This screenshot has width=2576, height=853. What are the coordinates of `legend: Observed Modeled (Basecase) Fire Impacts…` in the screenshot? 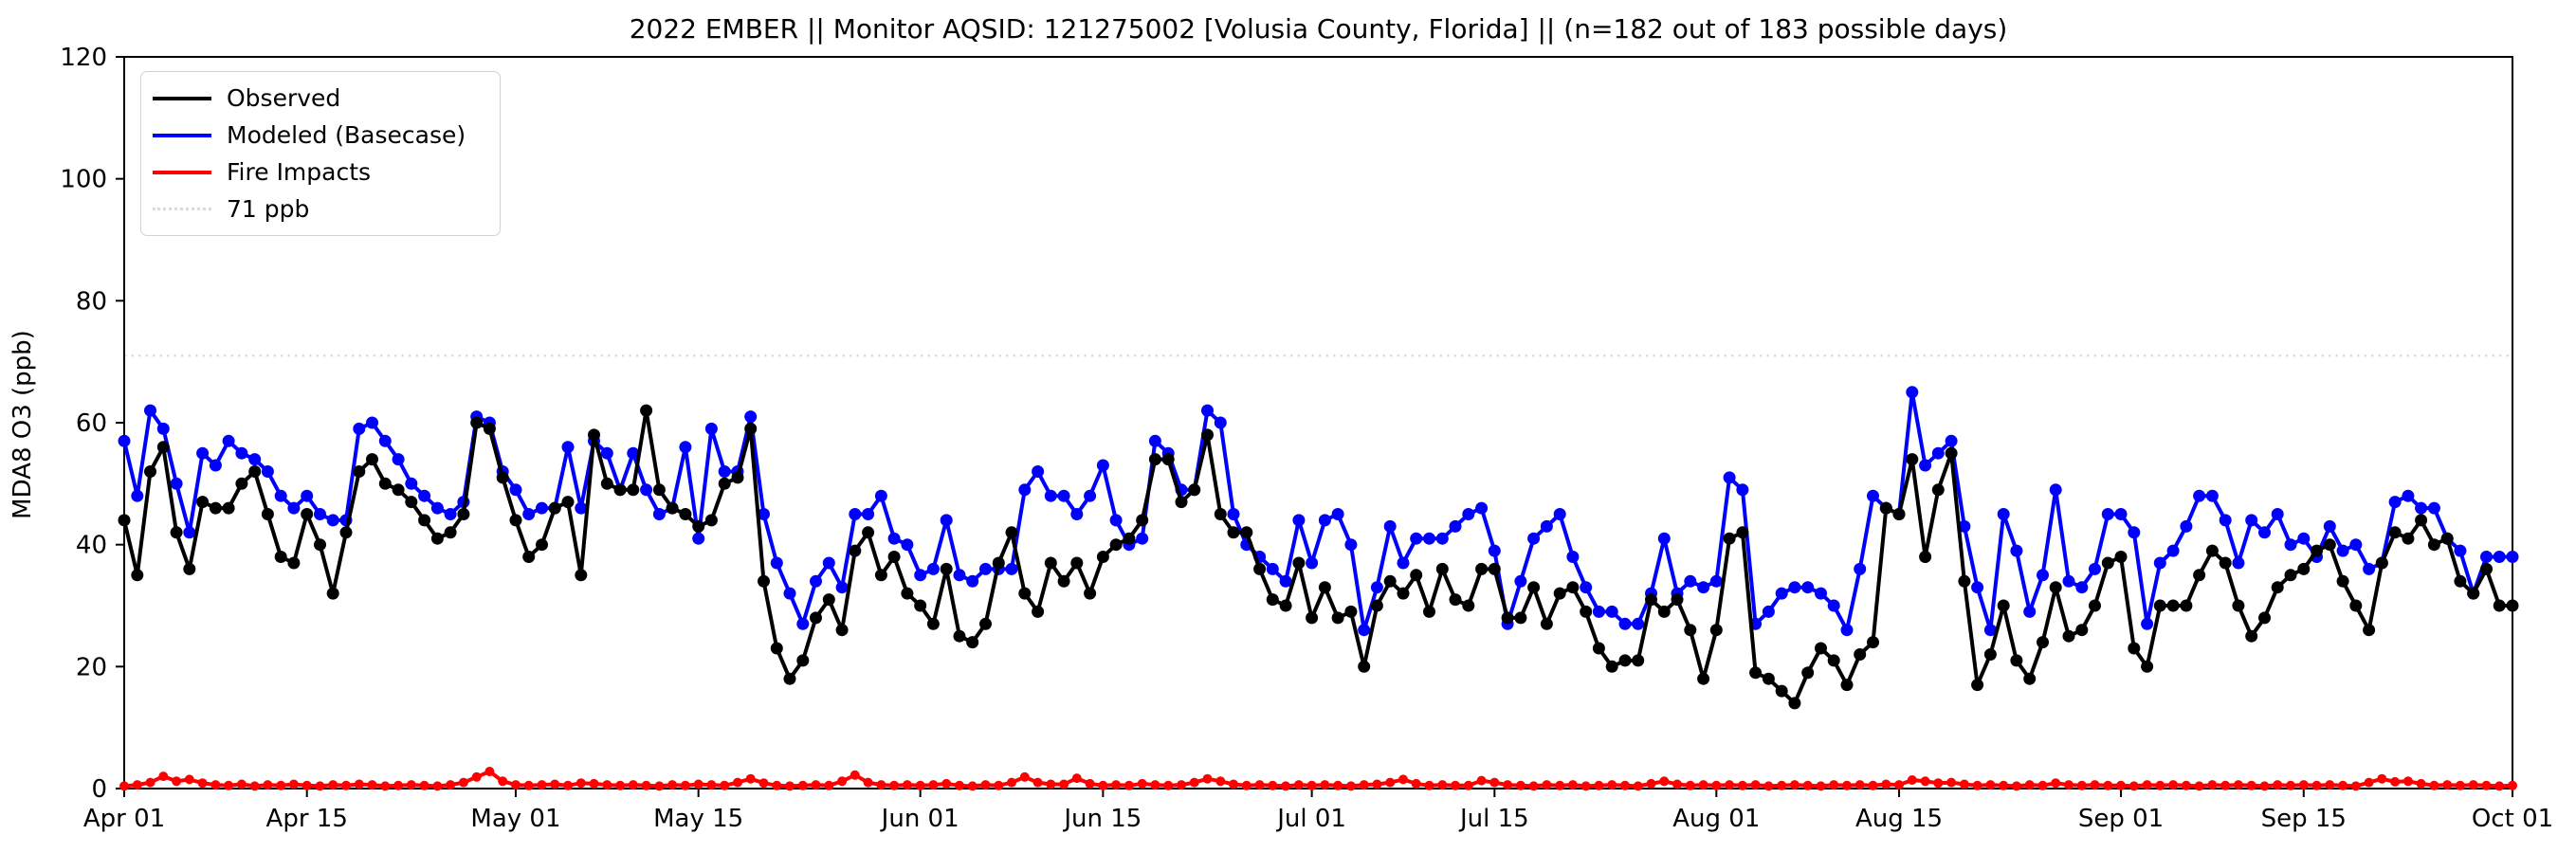 It's located at (320, 153).